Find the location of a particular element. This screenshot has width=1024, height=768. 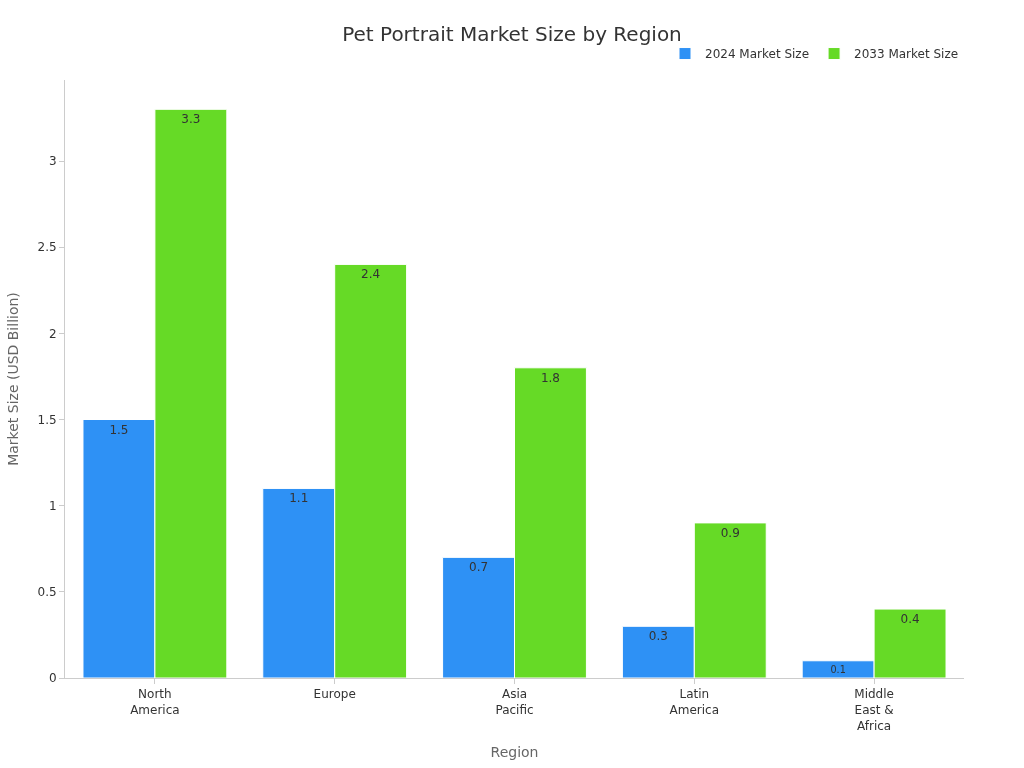

x-tick-label: Europe is located at coordinates (334, 694).